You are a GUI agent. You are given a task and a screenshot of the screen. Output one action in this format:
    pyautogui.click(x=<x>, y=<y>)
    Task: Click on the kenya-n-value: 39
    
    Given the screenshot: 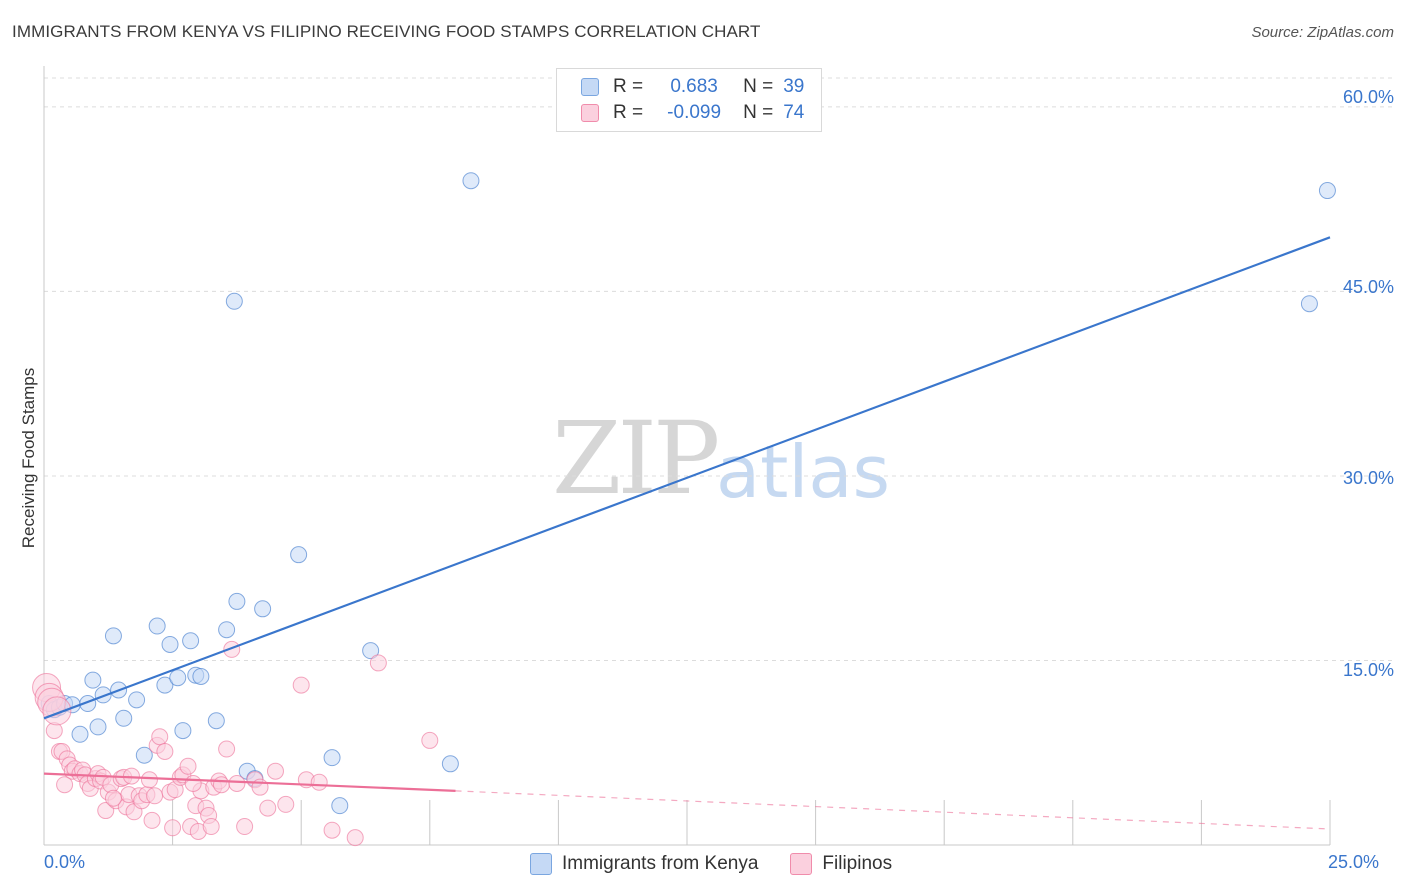 What is the action you would take?
    pyautogui.click(x=794, y=86)
    